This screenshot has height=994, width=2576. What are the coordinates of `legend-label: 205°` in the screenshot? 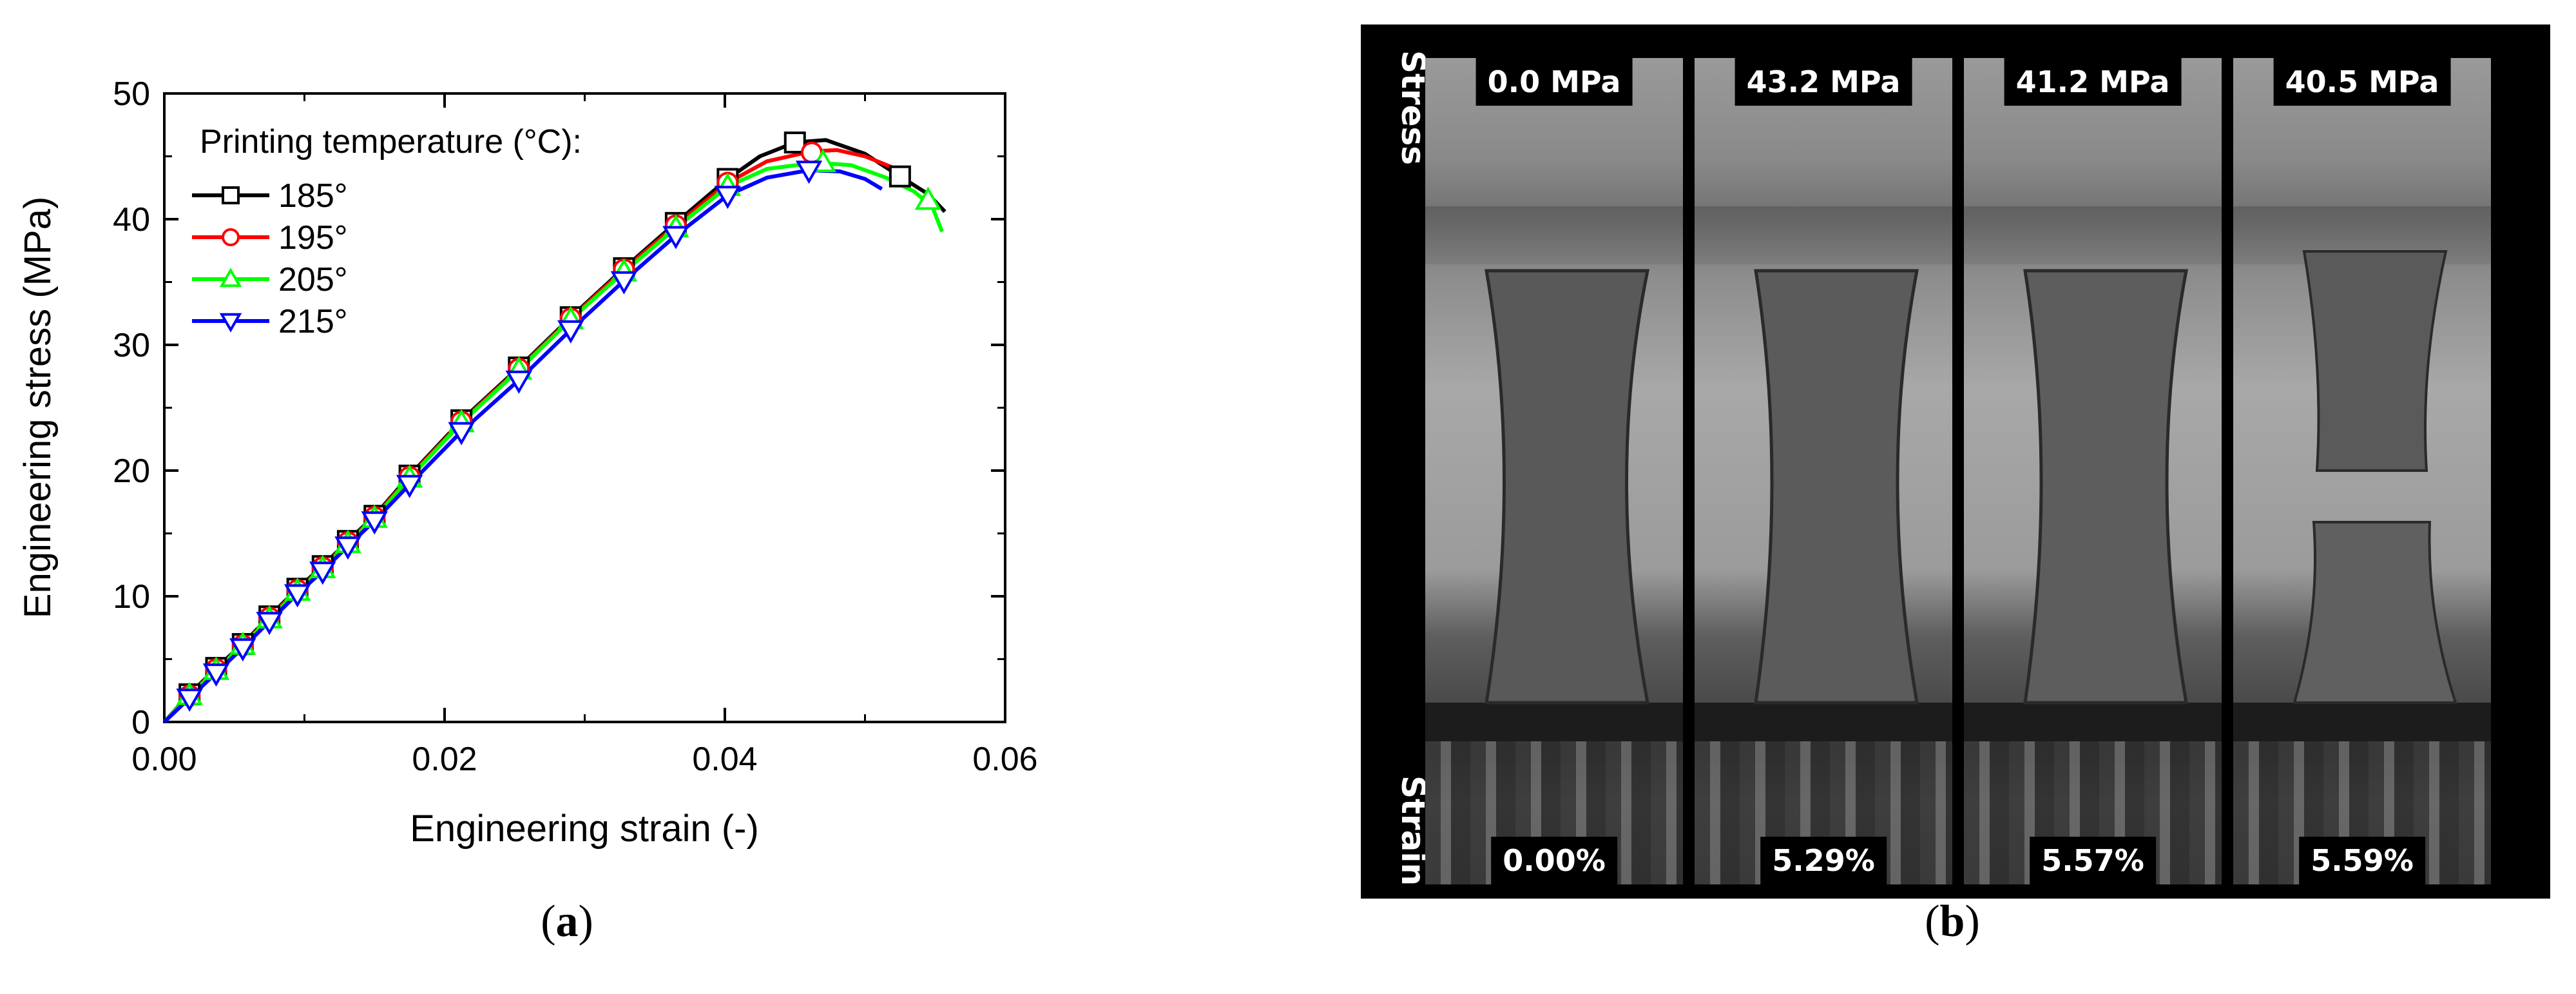 It's located at (313, 280).